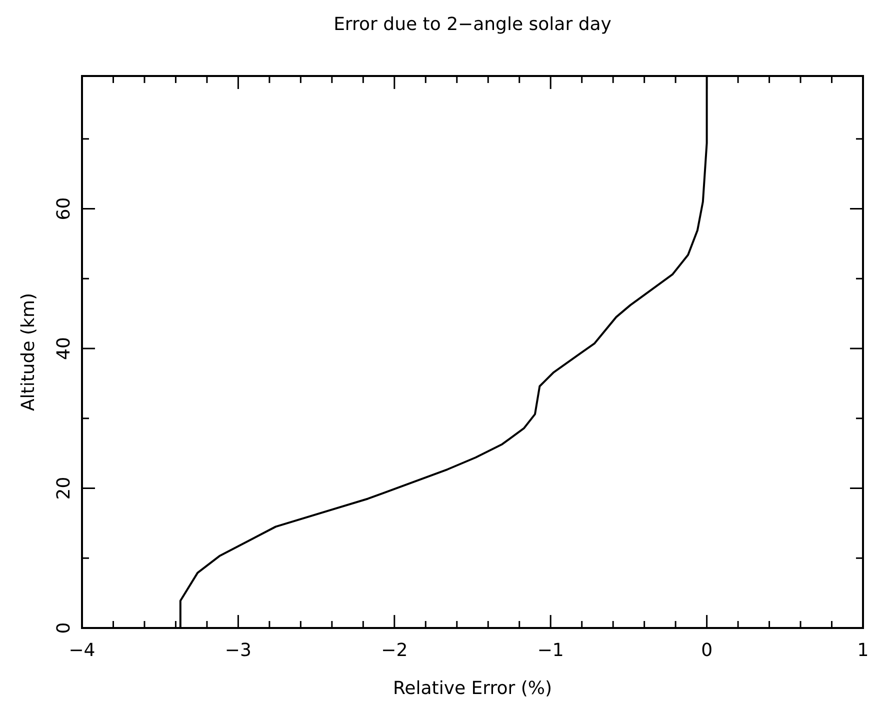  Describe the element at coordinates (64, 488) in the screenshot. I see `y-tick-label: 20` at that location.